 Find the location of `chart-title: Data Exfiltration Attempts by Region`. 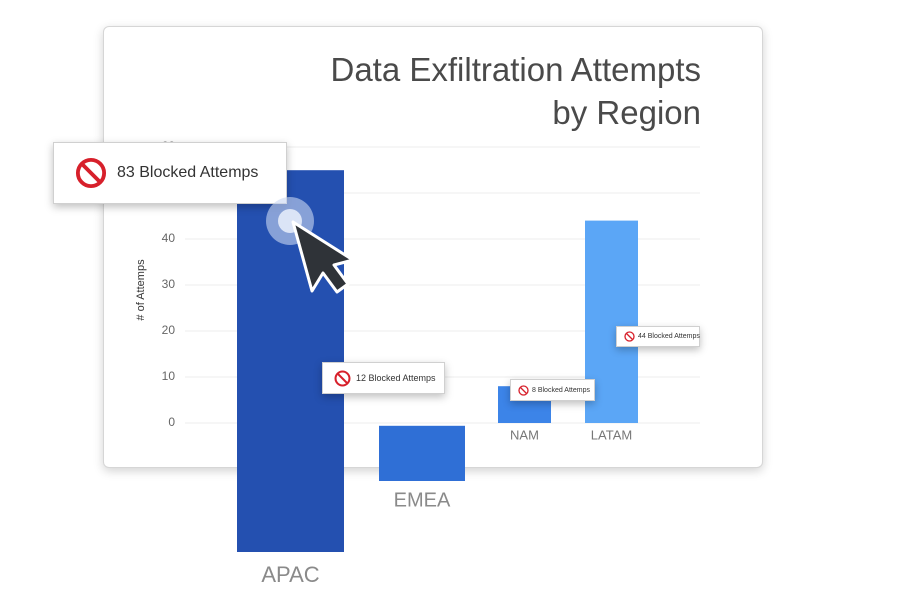

chart-title: Data Exfiltration Attempts by Region is located at coordinates (516, 91).